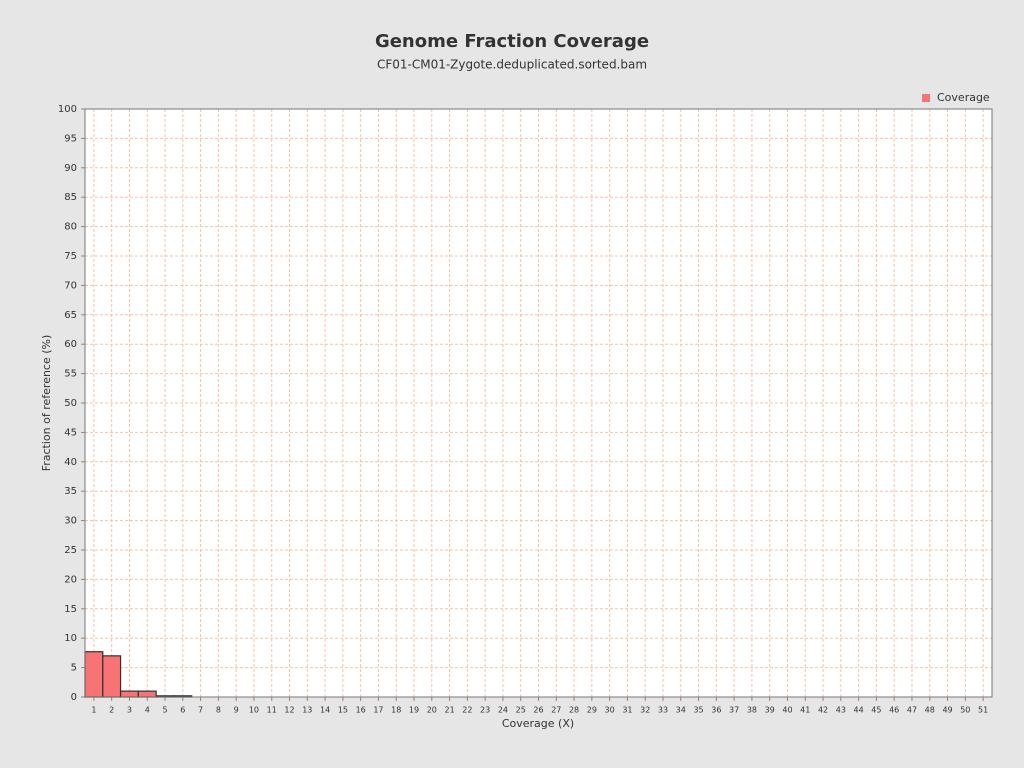 Image resolution: width=1024 pixels, height=768 pixels. What do you see at coordinates (111, 710) in the screenshot?
I see `x-tick-label: 2` at bounding box center [111, 710].